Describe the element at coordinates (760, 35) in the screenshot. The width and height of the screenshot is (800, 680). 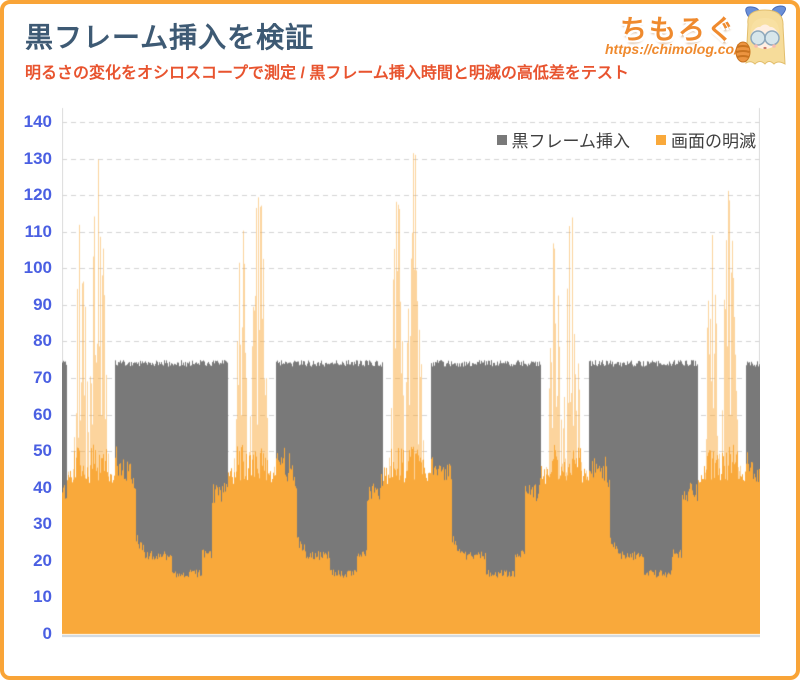
I see `chimolog-mascot-icon` at that location.